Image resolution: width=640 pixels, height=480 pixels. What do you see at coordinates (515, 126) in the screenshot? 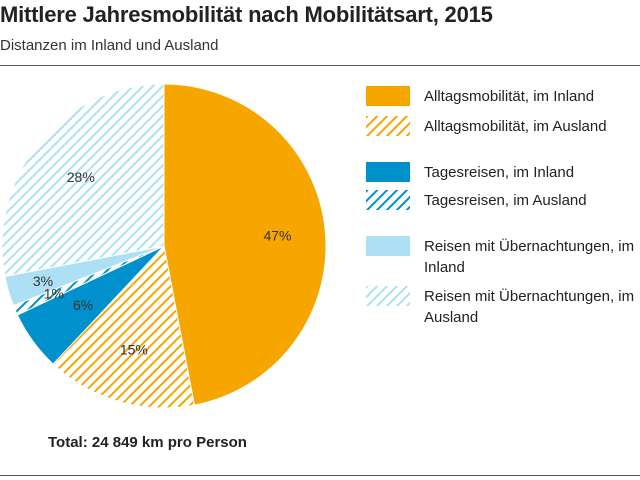
I see `legend-label-2: Alltagsmobilität, im Ausland` at bounding box center [515, 126].